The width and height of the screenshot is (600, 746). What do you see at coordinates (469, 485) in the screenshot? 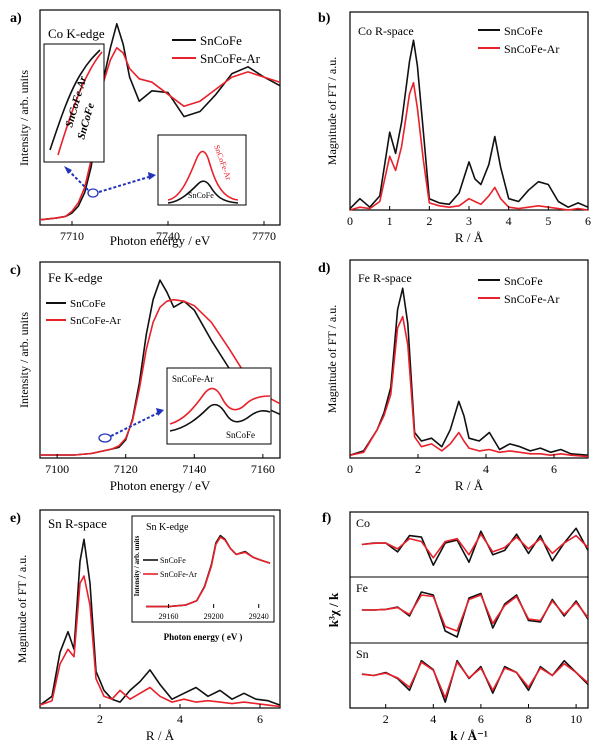
I see `panel-d-xlabel: R / Å` at bounding box center [469, 485].